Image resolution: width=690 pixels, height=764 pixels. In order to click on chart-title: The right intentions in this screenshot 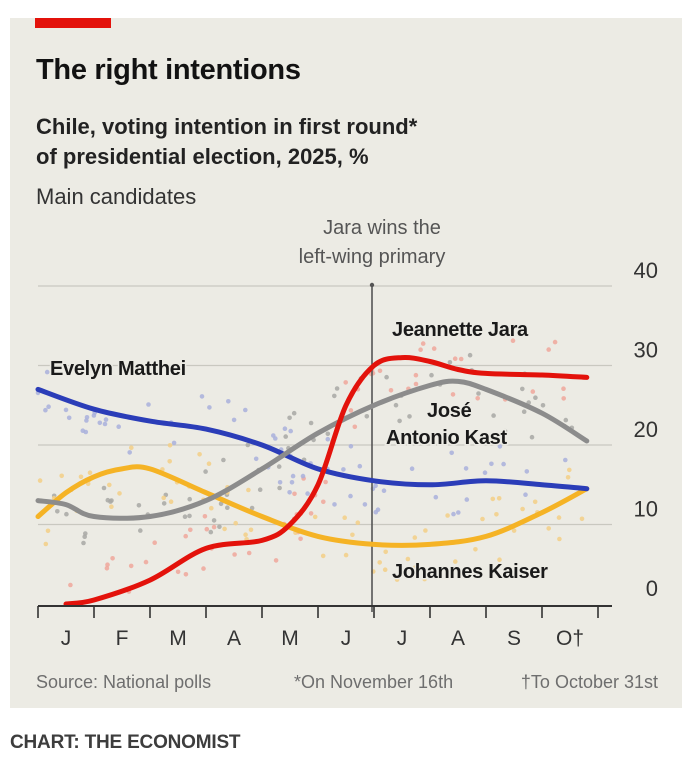, I will do `click(168, 70)`.